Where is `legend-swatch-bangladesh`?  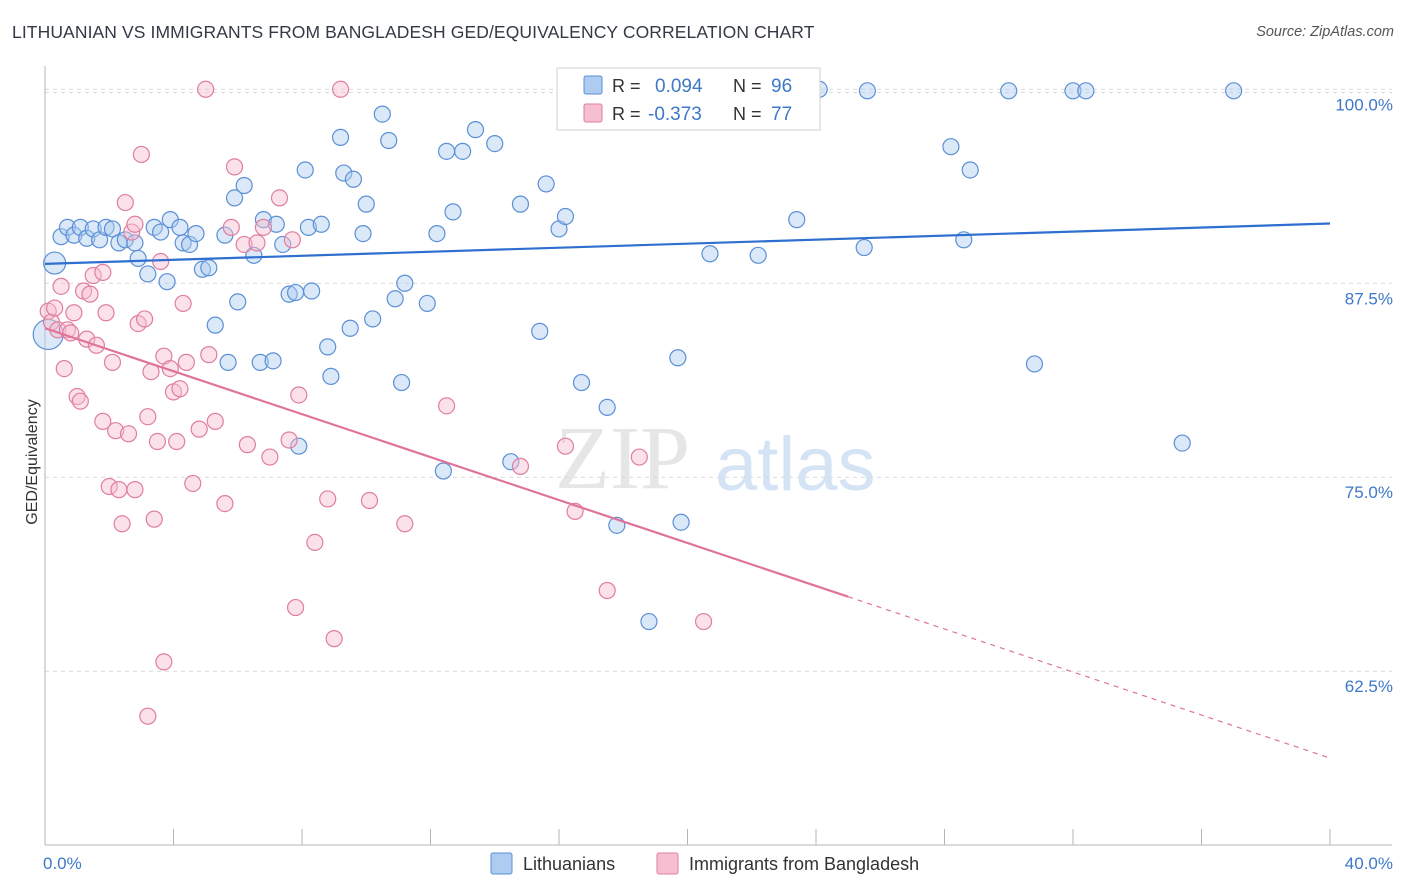
legend-swatch-bangladesh is located at coordinates (593, 113).